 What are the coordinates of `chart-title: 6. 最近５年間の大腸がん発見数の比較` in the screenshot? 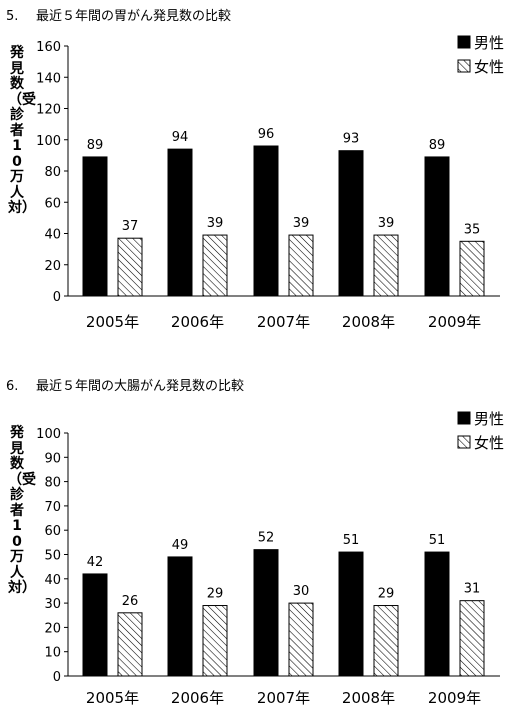 It's located at (125, 384).